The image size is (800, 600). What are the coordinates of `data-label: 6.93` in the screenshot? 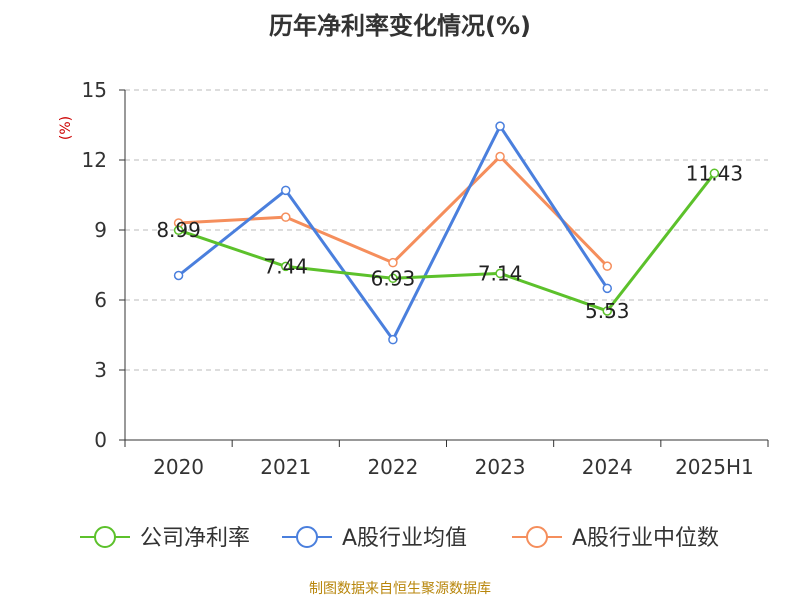 It's located at (393, 278).